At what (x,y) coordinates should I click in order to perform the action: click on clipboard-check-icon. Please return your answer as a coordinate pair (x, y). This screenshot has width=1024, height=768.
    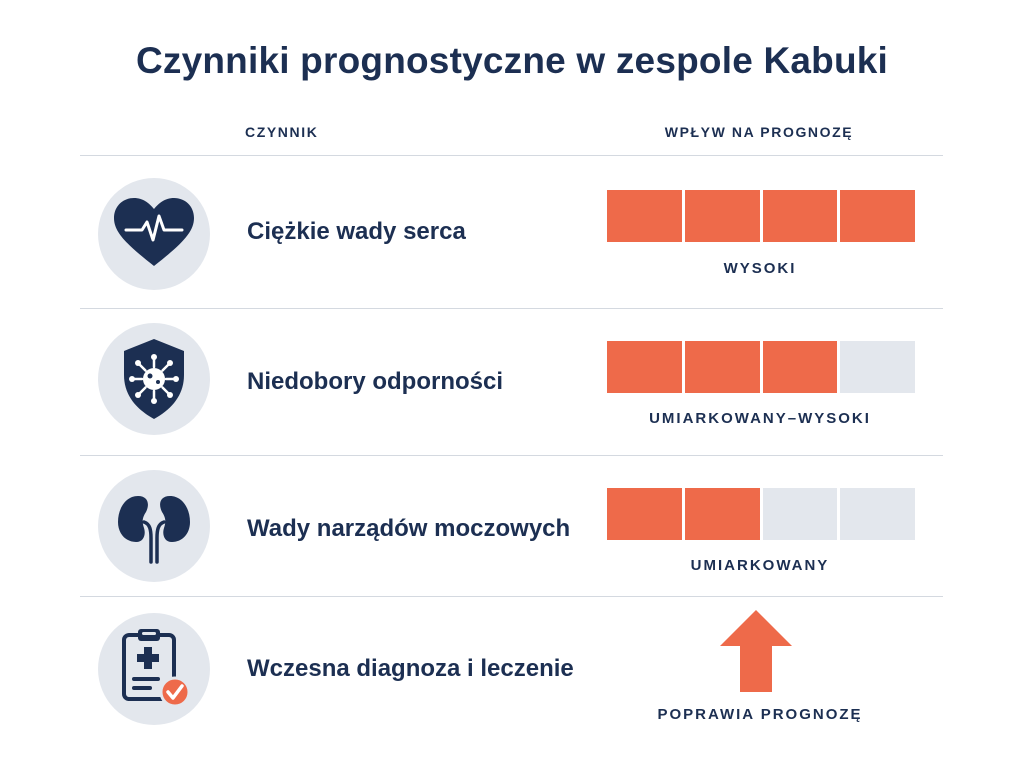
    Looking at the image, I should click on (156, 668).